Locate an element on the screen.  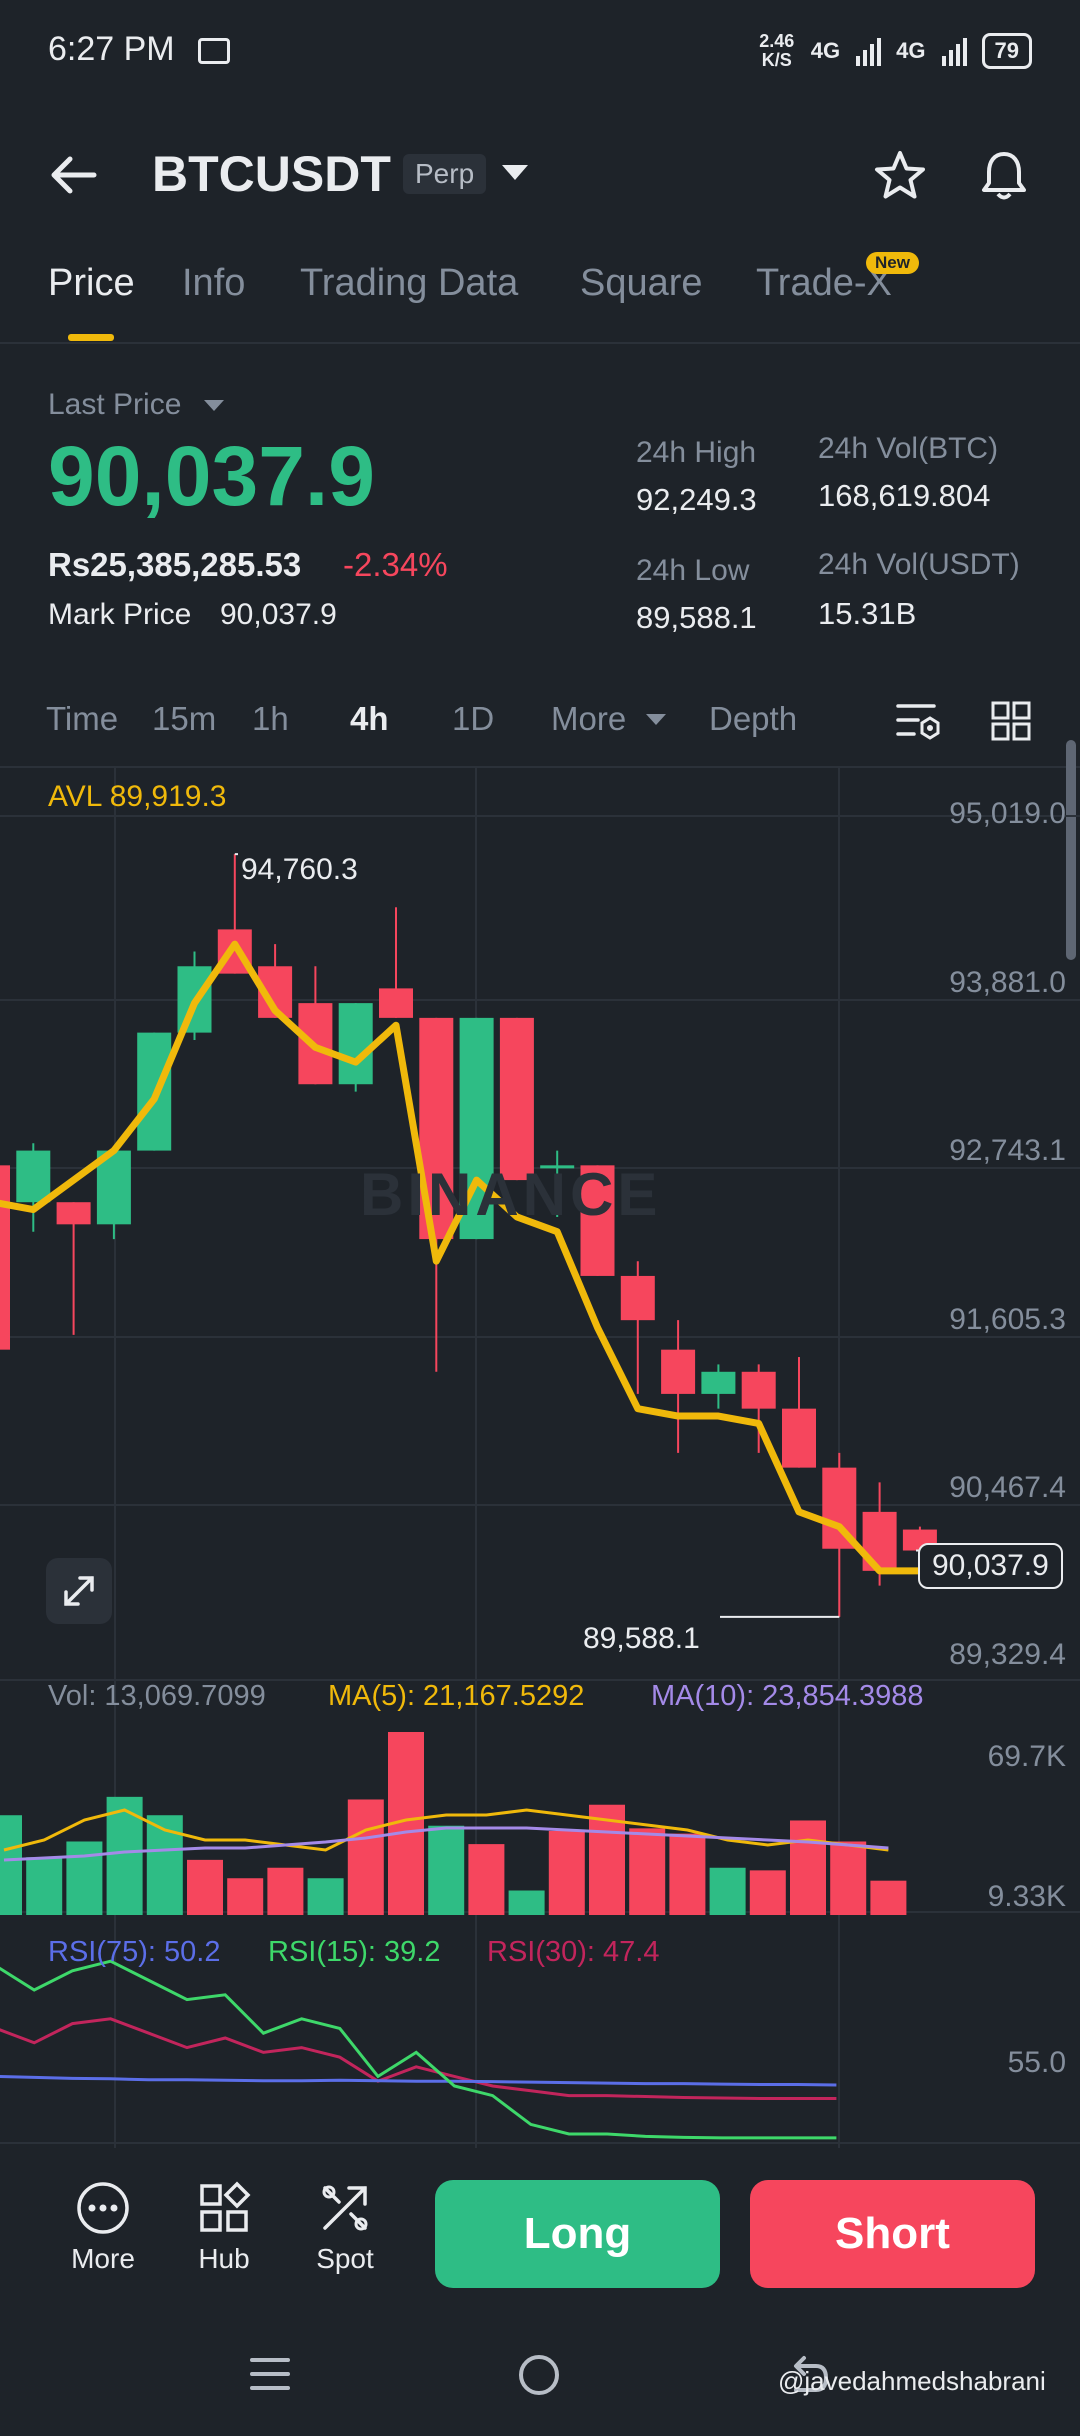
rsi75-value: RSI(75): 50.2 is located at coordinates (134, 1952).